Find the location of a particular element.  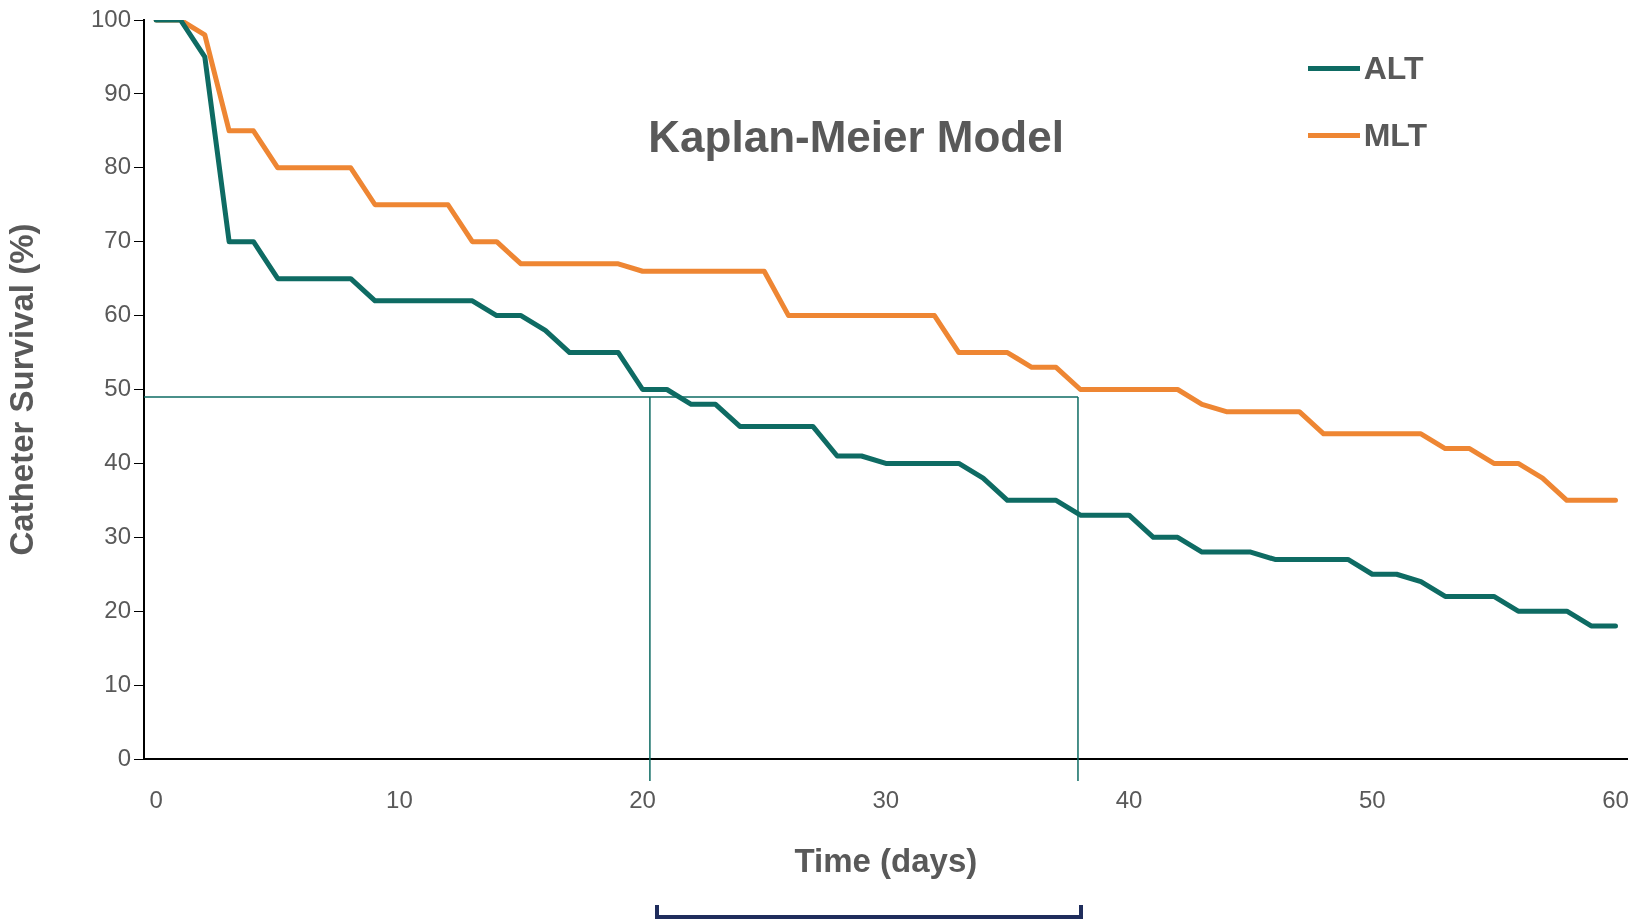

x-tick-label: 10 is located at coordinates (399, 800).